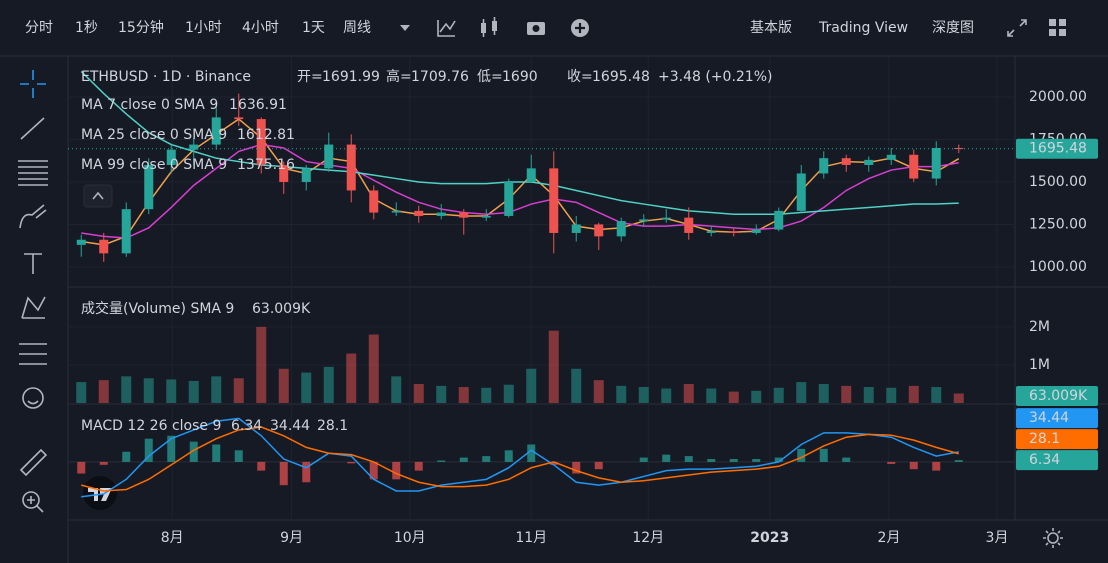  What do you see at coordinates (1058, 182) in the screenshot?
I see `y-tick-label: 1500.00` at bounding box center [1058, 182].